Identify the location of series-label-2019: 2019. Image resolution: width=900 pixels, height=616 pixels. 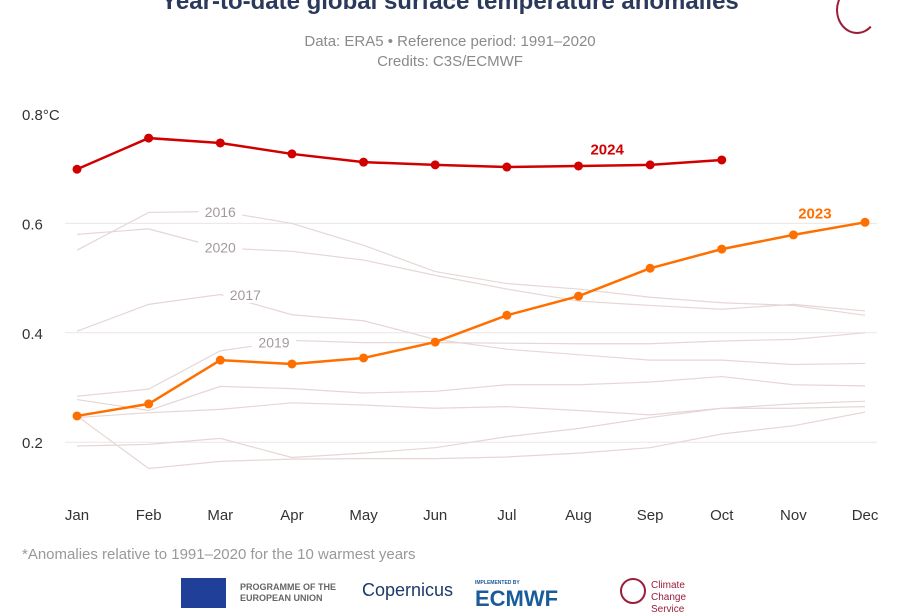
(273, 343).